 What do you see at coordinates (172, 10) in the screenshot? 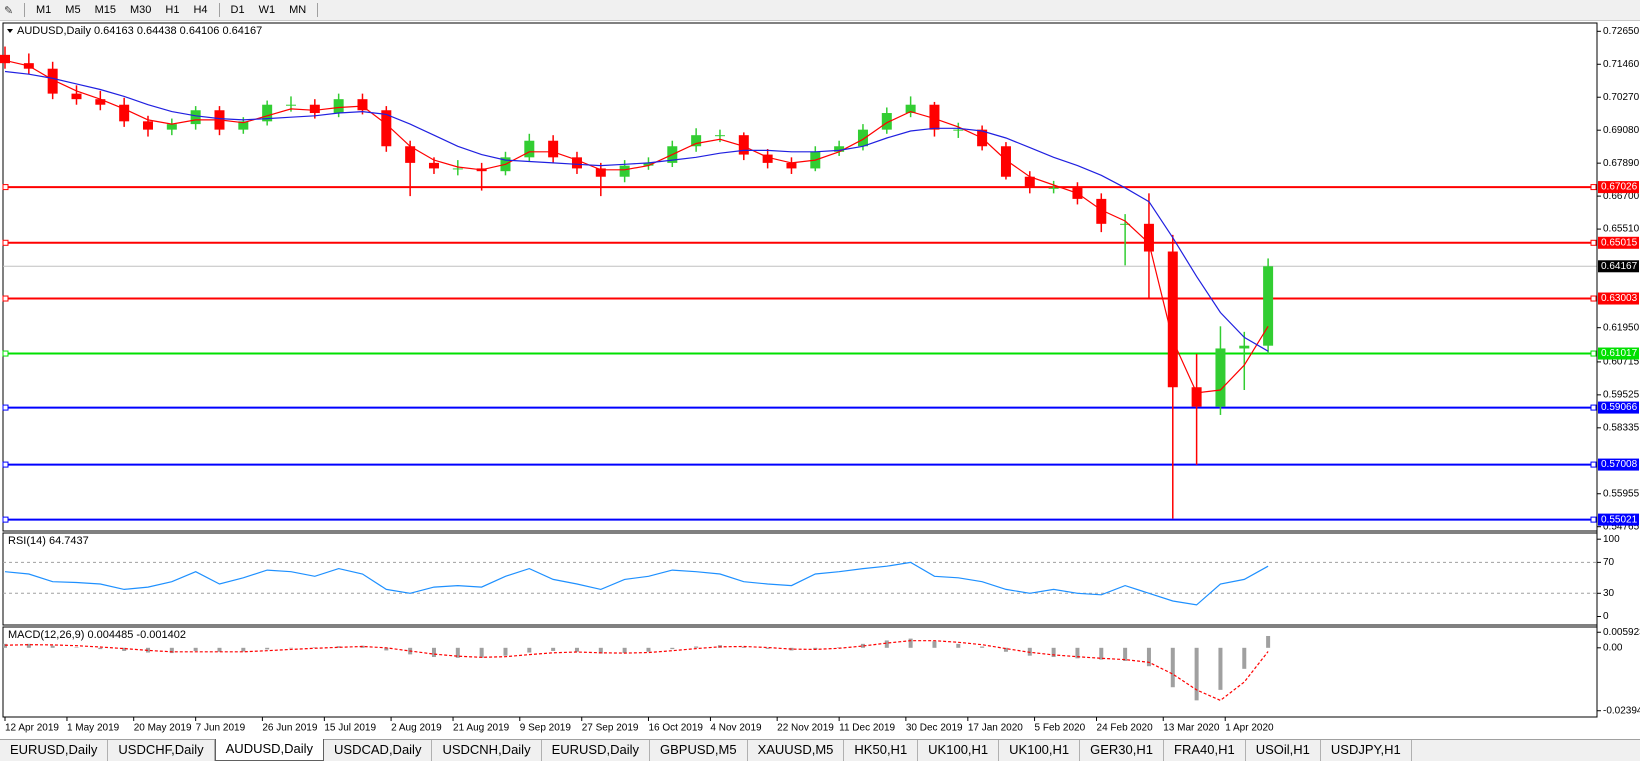
I see `timeframe-button: H1` at bounding box center [172, 10].